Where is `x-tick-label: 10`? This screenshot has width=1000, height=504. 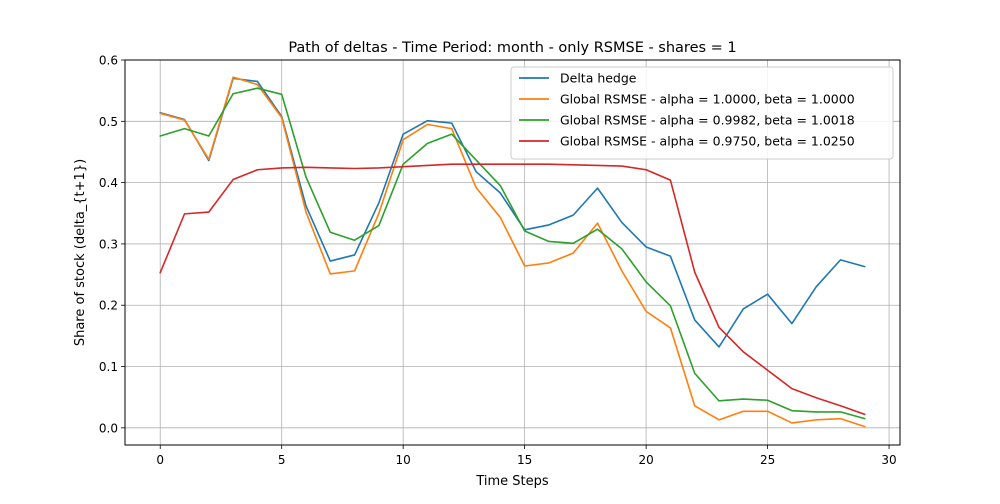 x-tick-label: 10 is located at coordinates (403, 460).